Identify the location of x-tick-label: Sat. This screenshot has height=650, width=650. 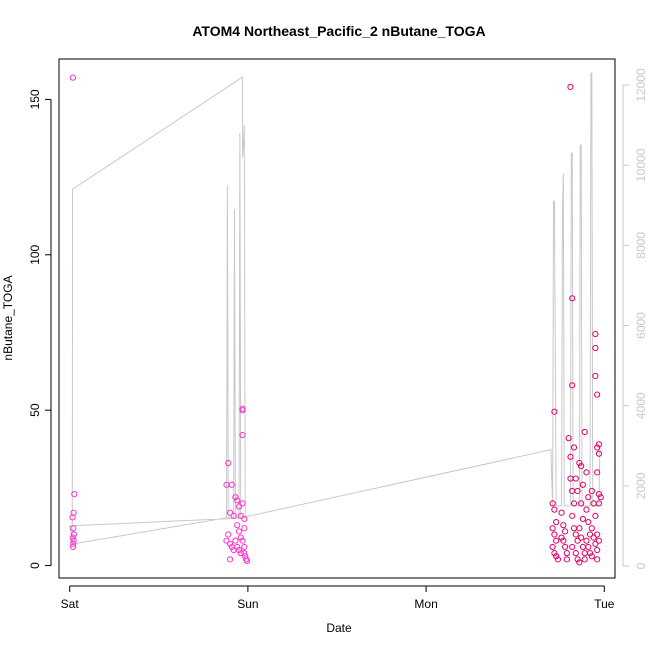
(70, 604).